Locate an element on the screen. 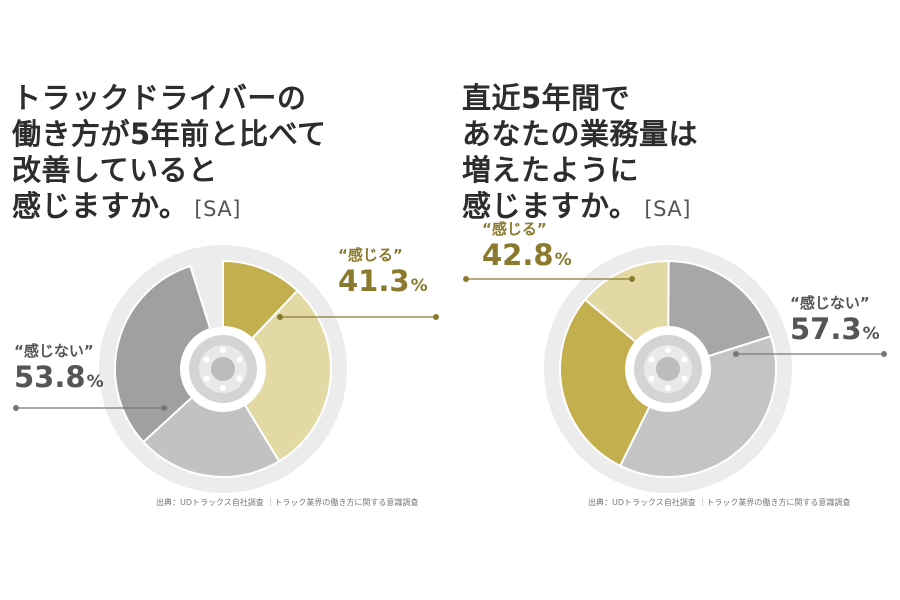  label-yes: “感じる” 42.8% is located at coordinates (527, 247).